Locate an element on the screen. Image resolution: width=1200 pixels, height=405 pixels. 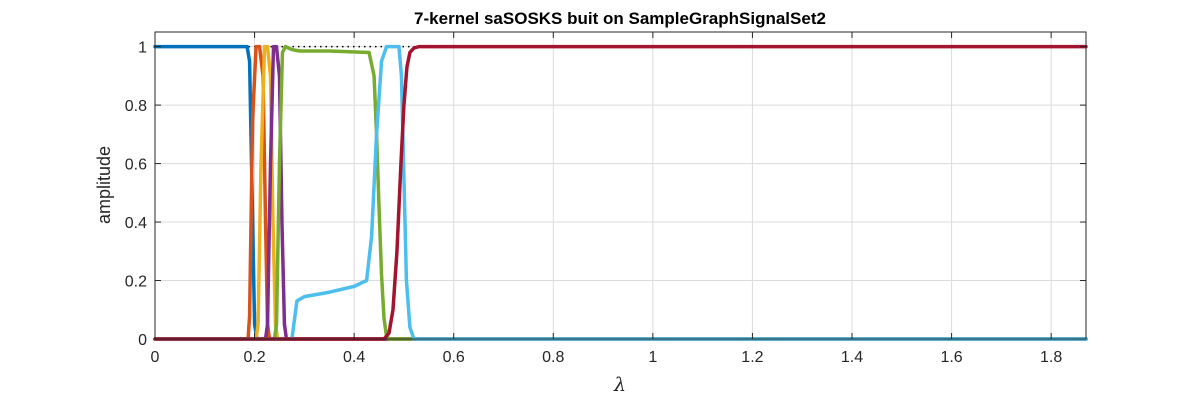
x-tick-label: 1.8 is located at coordinates (1051, 357).